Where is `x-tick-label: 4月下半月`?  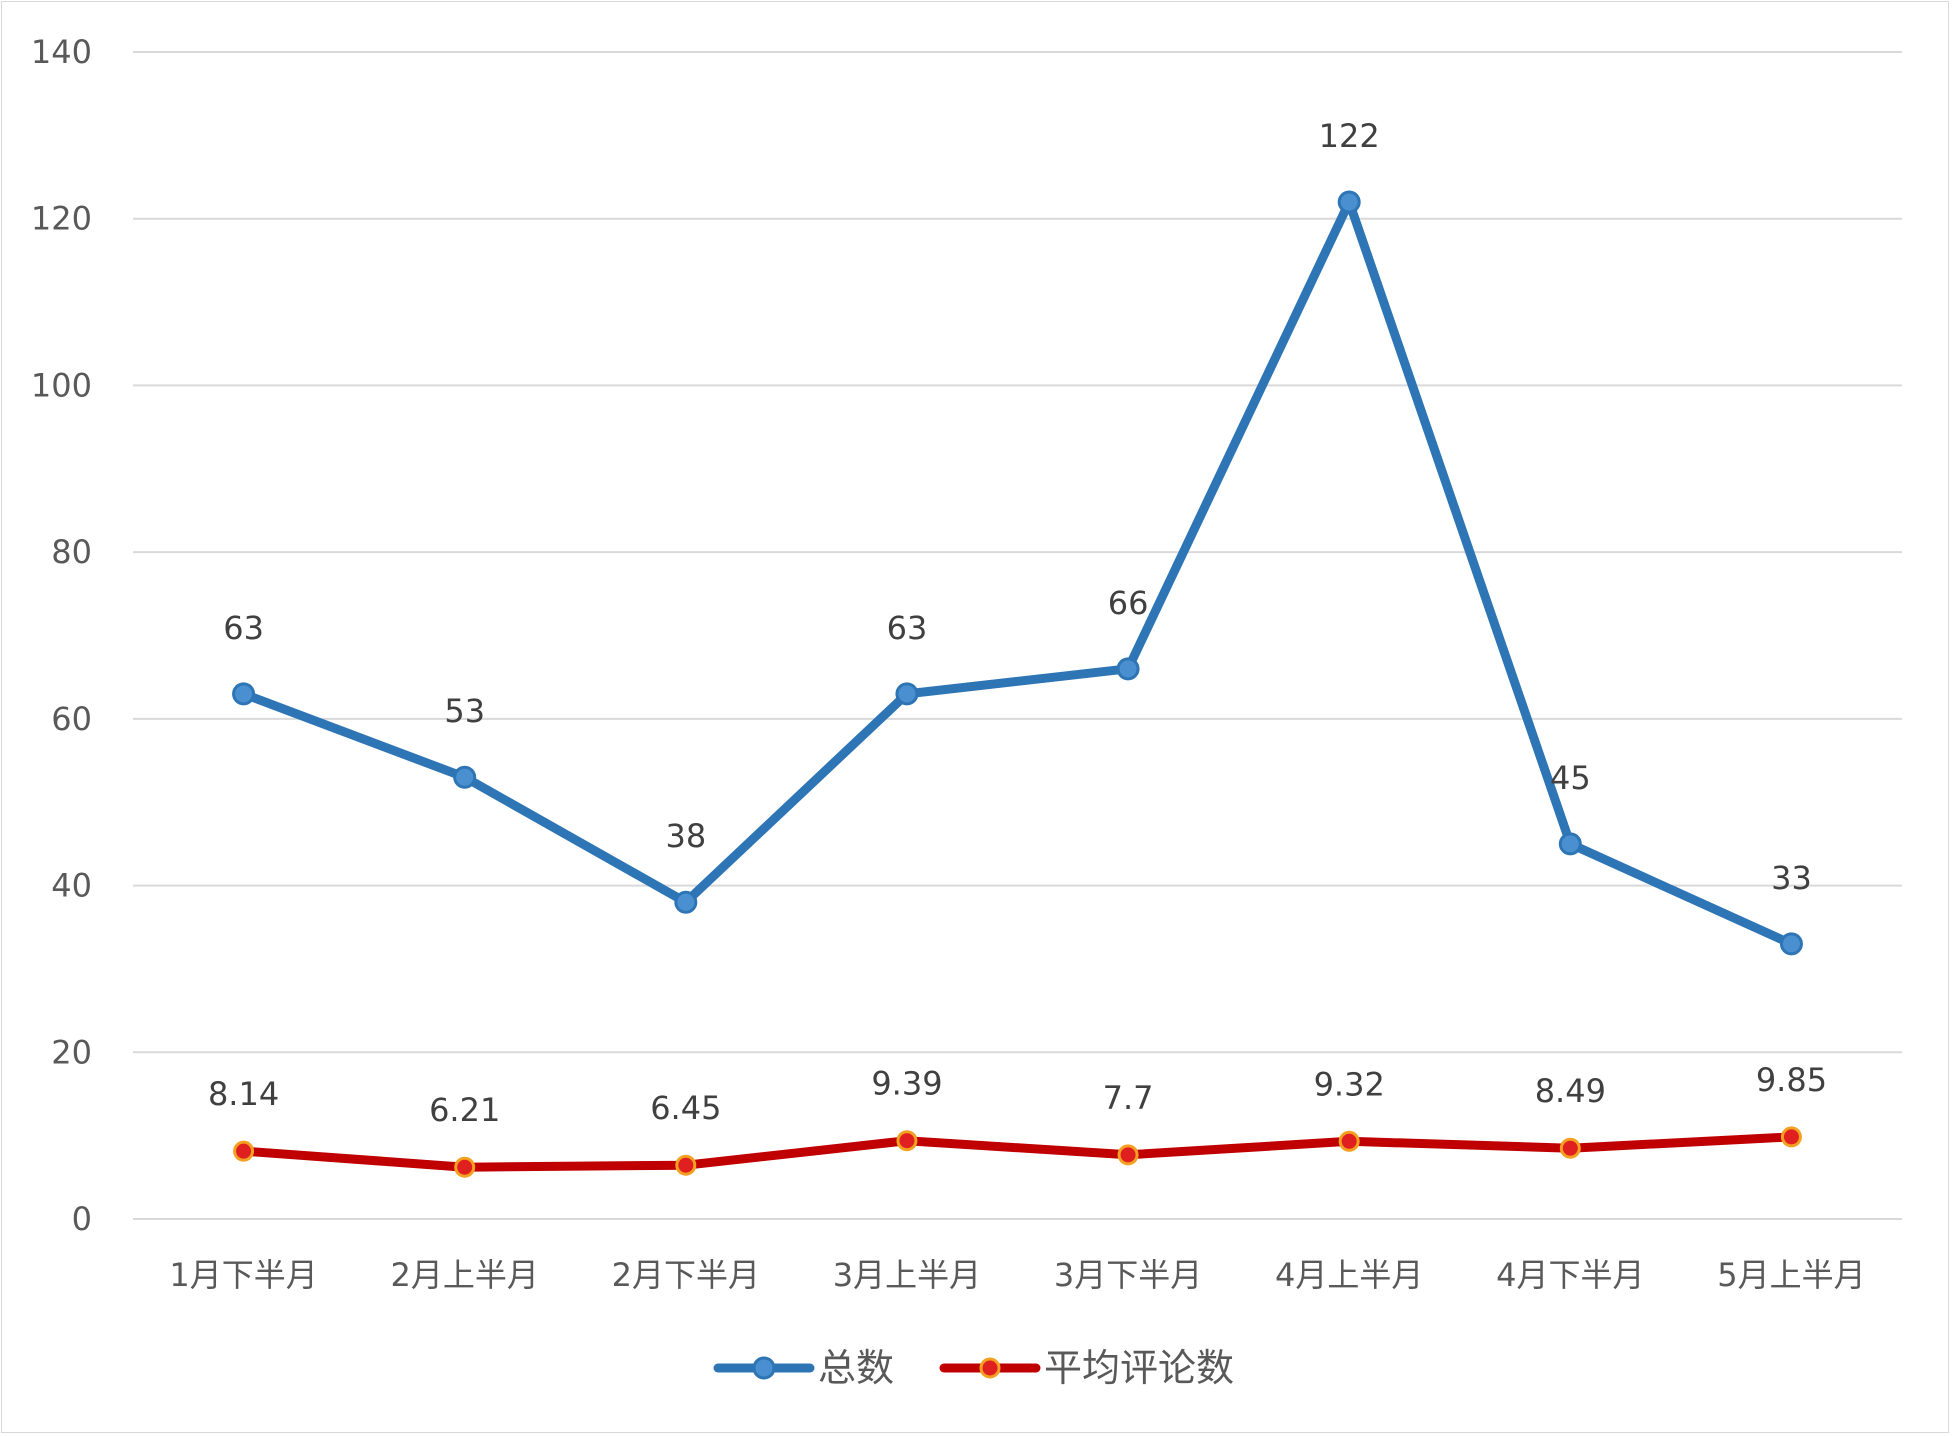
x-tick-label: 4月下半月 is located at coordinates (1570, 1275).